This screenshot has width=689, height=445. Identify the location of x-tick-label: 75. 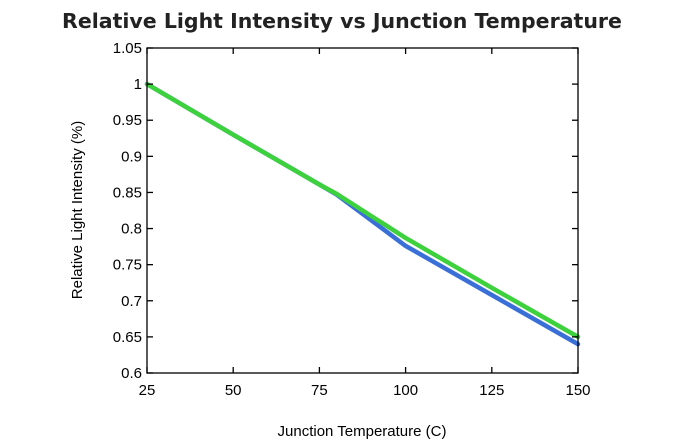
(319, 390).